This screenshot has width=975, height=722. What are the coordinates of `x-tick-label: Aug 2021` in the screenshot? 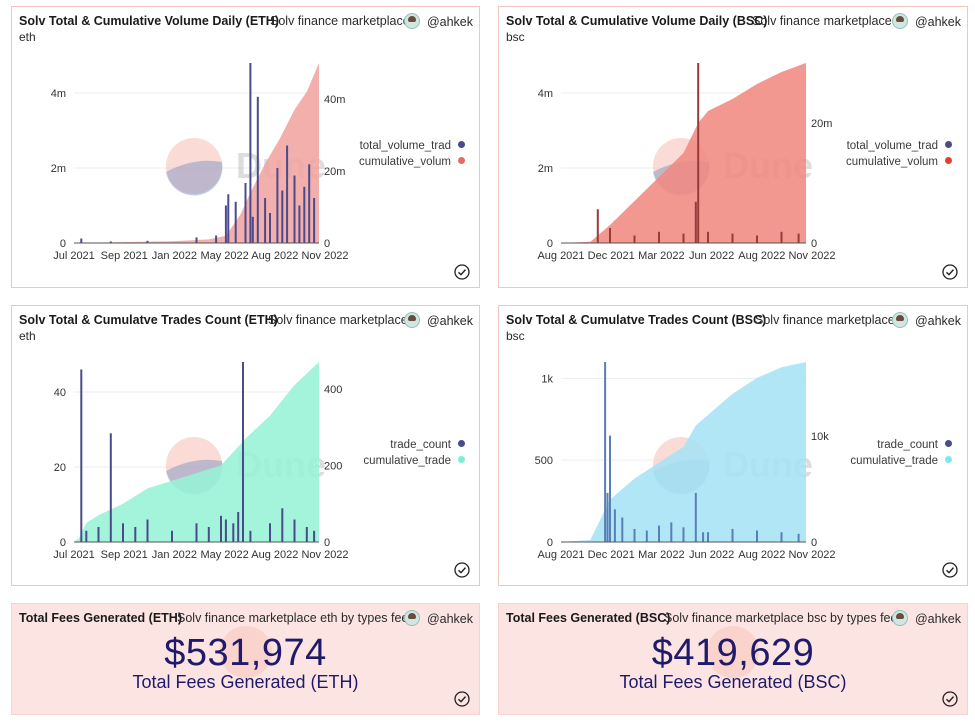 It's located at (560, 256).